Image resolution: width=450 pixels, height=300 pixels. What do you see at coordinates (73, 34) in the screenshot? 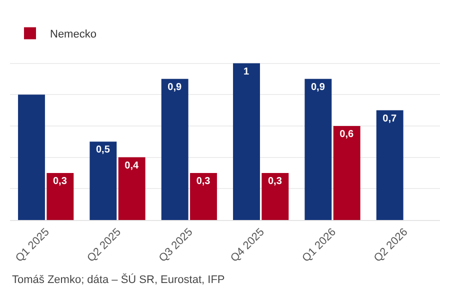
I see `legend-label: Nemecko` at bounding box center [73, 34].